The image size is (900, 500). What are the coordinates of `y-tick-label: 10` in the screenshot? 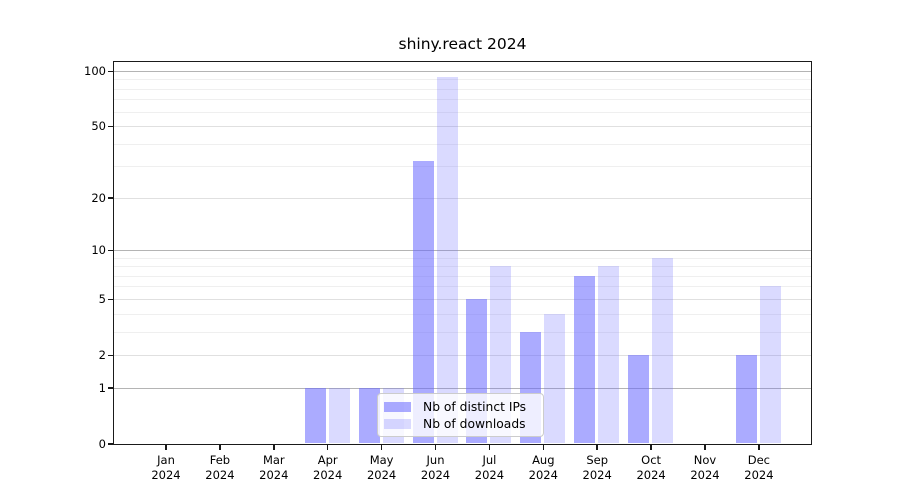 It's located at (98, 250).